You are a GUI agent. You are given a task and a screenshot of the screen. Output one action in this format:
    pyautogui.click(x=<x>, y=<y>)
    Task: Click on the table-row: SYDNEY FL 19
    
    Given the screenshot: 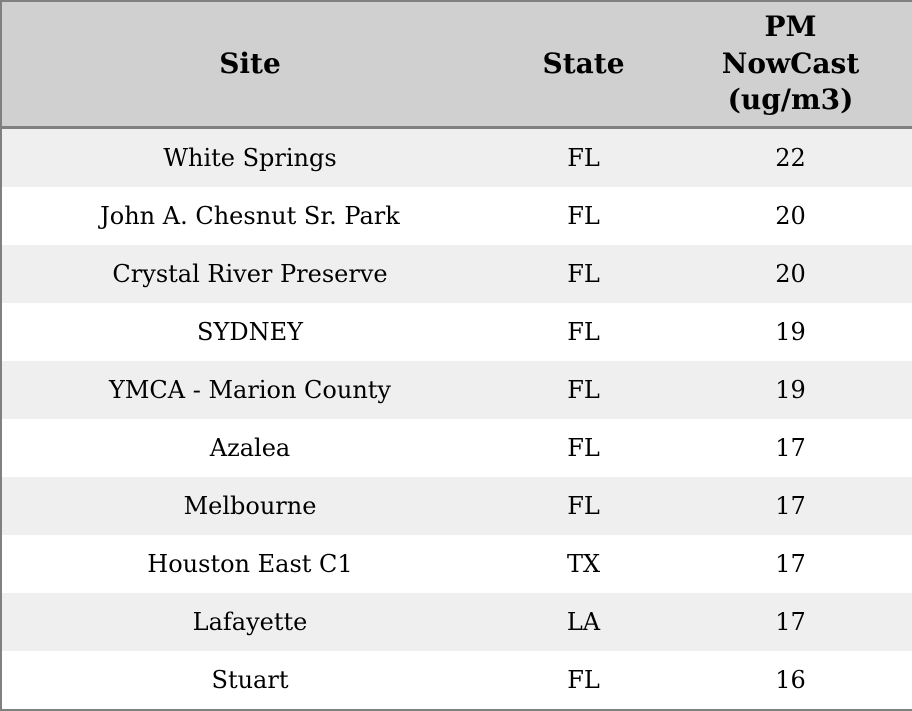 What is the action you would take?
    pyautogui.click(x=456, y=332)
    